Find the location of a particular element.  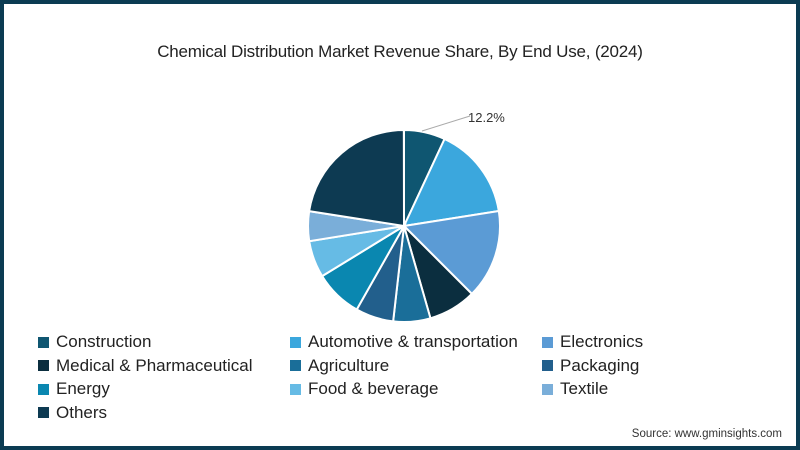

legend-item: Medical & Pharmaceutical is located at coordinates (145, 366).